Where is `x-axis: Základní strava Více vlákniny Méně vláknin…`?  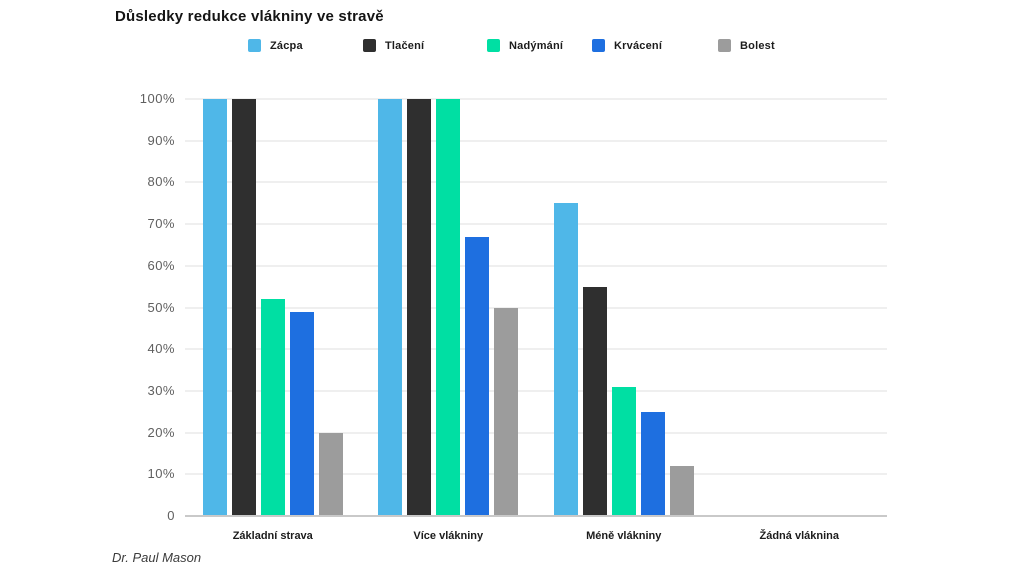
x-axis: Základní strava Více vlákniny Méně vláknin… is located at coordinates (536, 536).